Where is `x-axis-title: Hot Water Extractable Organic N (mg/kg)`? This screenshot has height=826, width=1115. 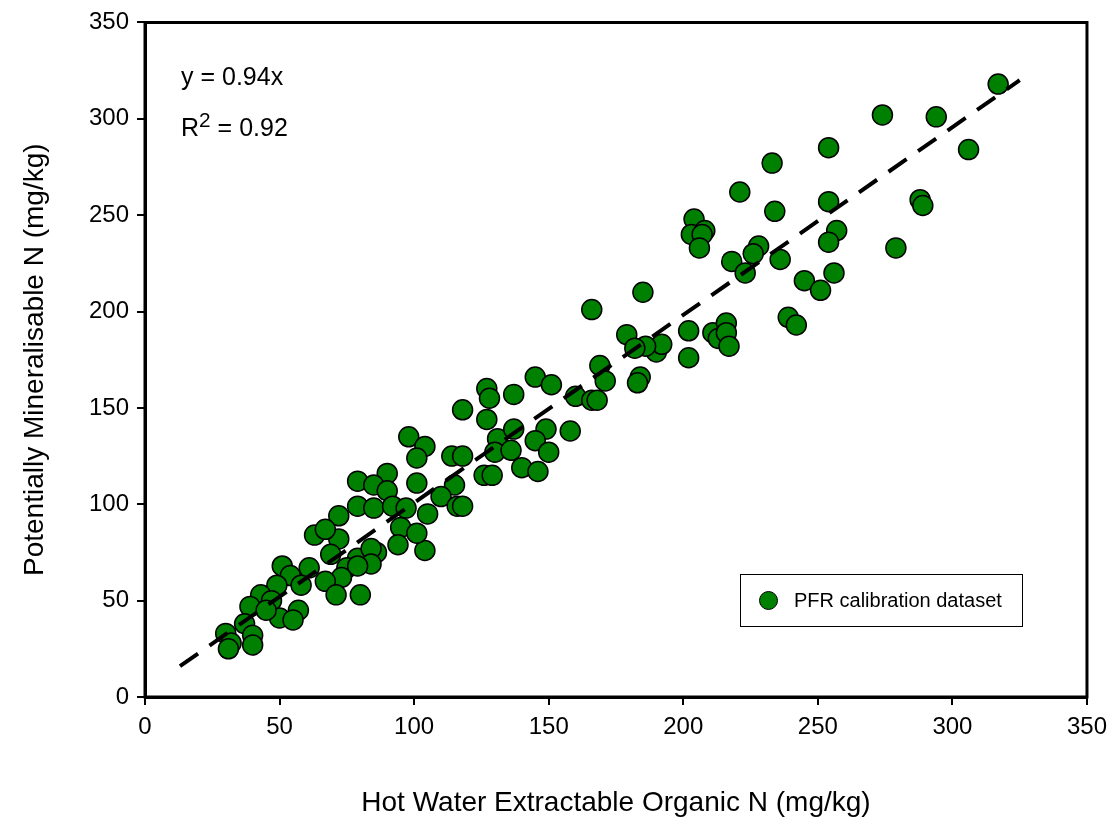 x-axis-title: Hot Water Extractable Organic N (mg/kg) is located at coordinates (616, 801).